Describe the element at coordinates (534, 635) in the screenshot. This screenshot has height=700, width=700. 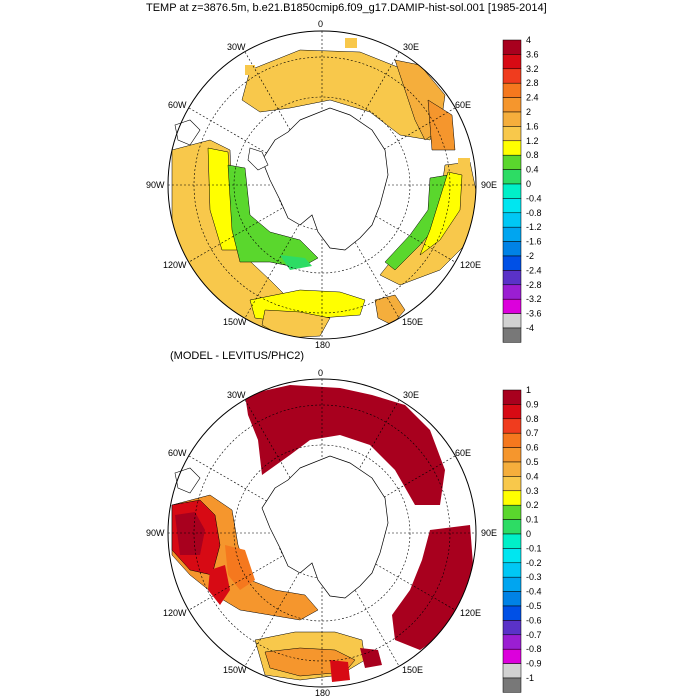
I see `bottom-colorbar-label: -0.7` at that location.